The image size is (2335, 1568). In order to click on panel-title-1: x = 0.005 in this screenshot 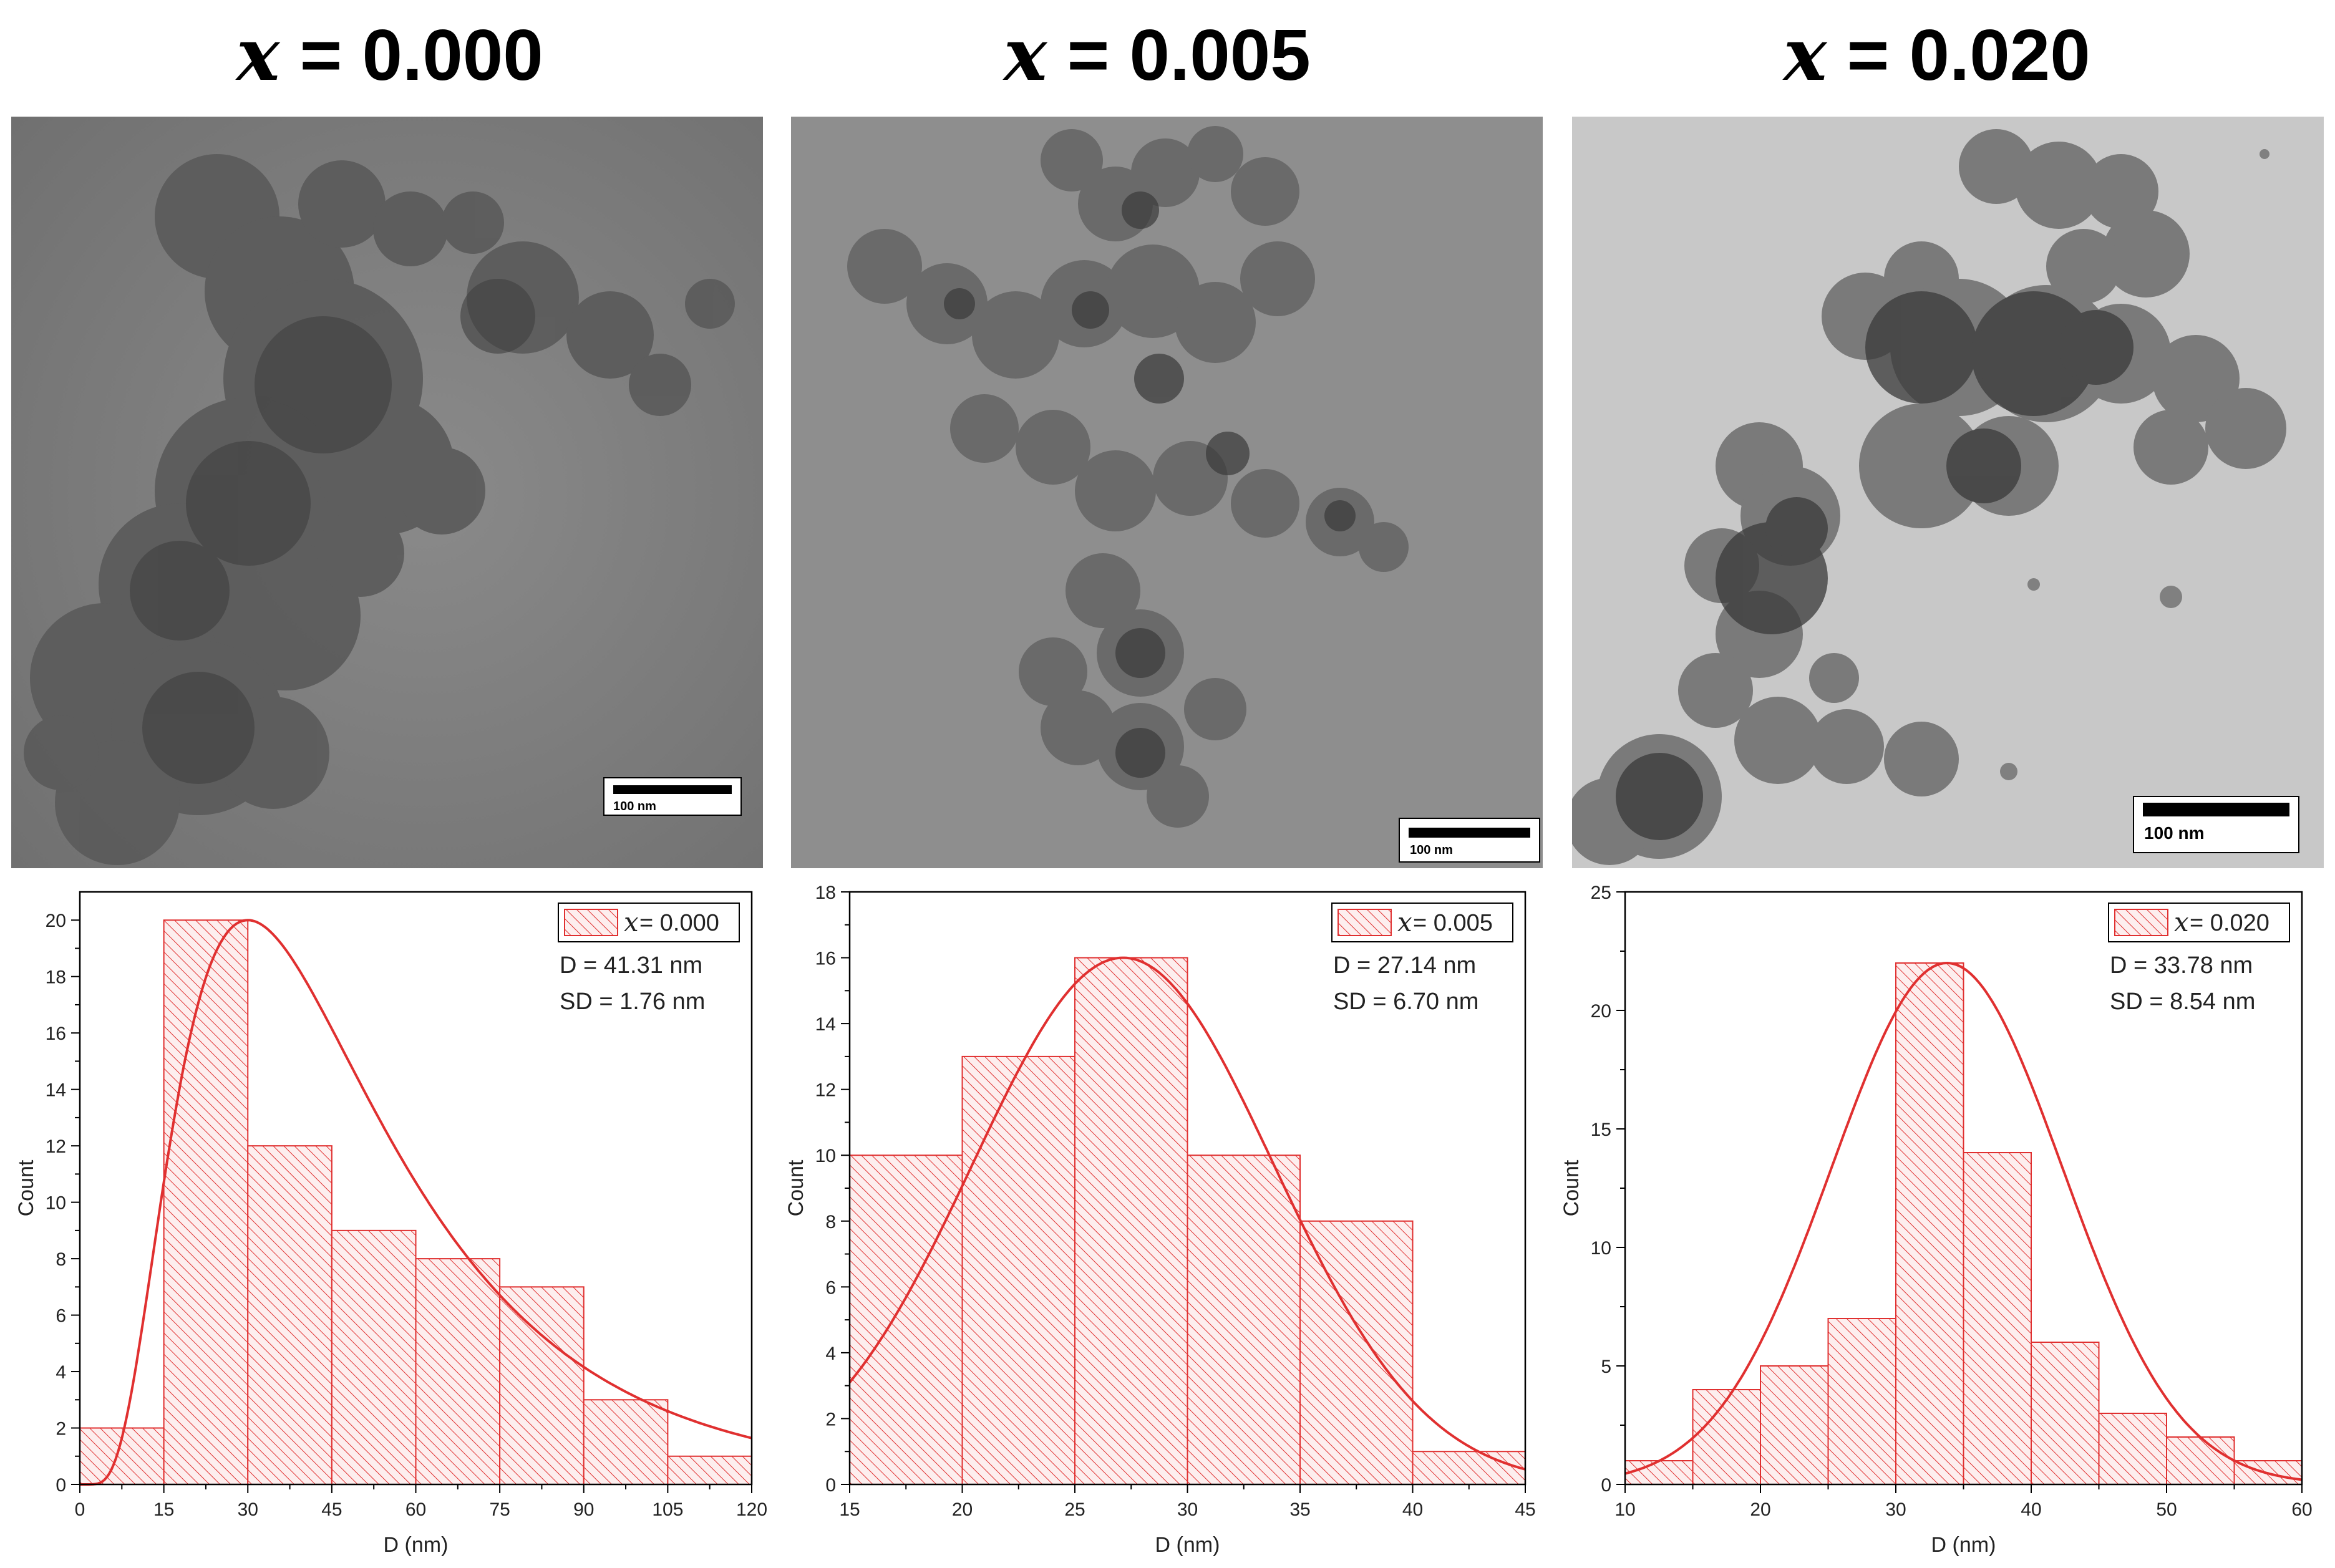, I will do `click(1157, 54)`.